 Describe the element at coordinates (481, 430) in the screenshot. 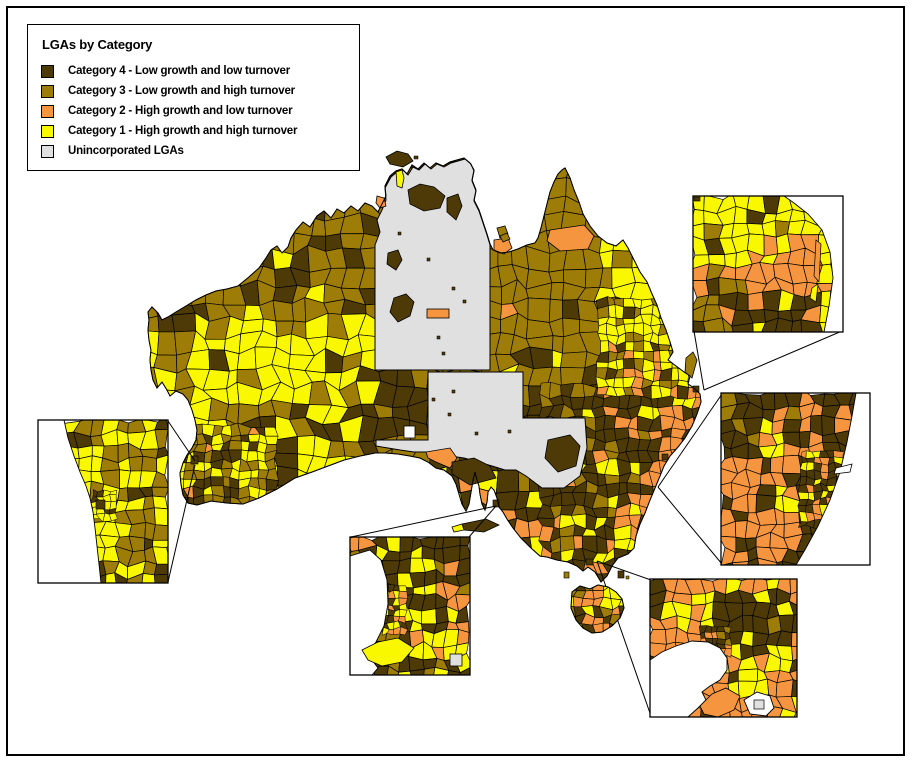

I see `sa-unincorporated-area` at that location.